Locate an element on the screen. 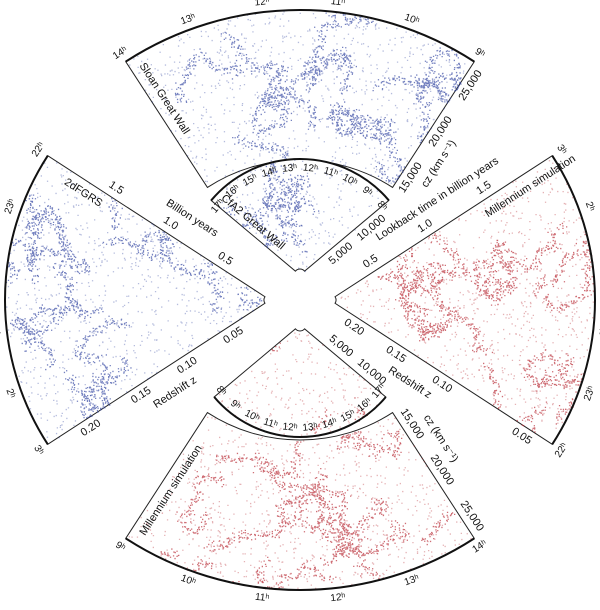 This screenshot has height=610, width=600. hour-label: 3ʰ is located at coordinates (38, 450).